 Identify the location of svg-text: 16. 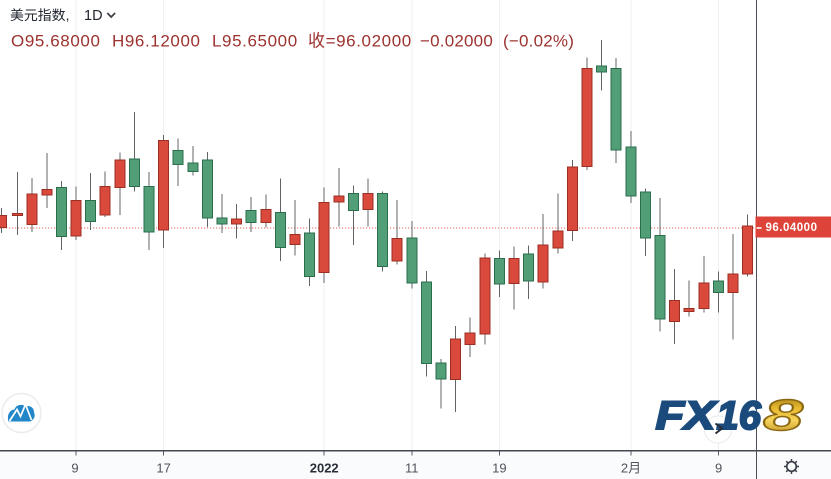
(739, 416).